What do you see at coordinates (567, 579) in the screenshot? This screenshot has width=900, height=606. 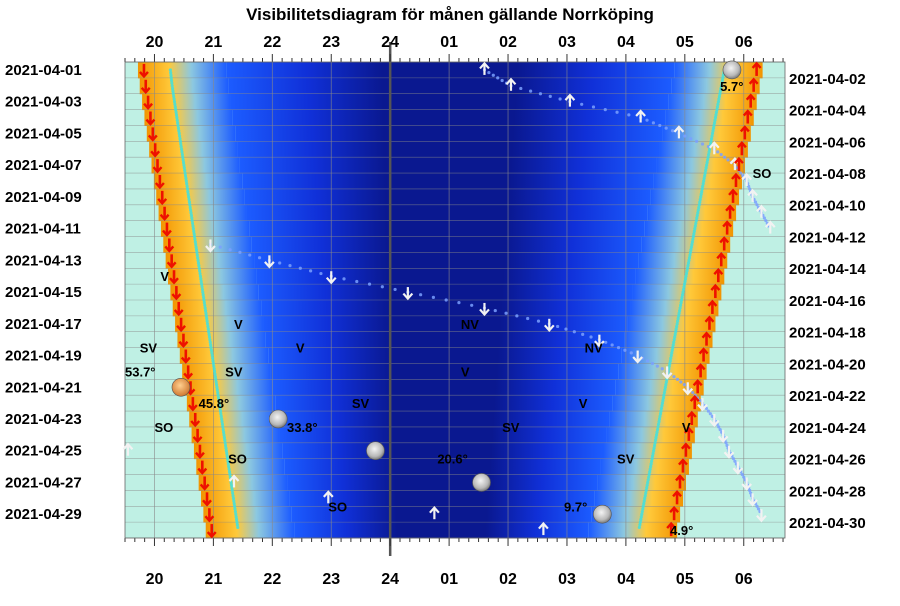 I see `hour-label-bottom: 03` at bounding box center [567, 579].